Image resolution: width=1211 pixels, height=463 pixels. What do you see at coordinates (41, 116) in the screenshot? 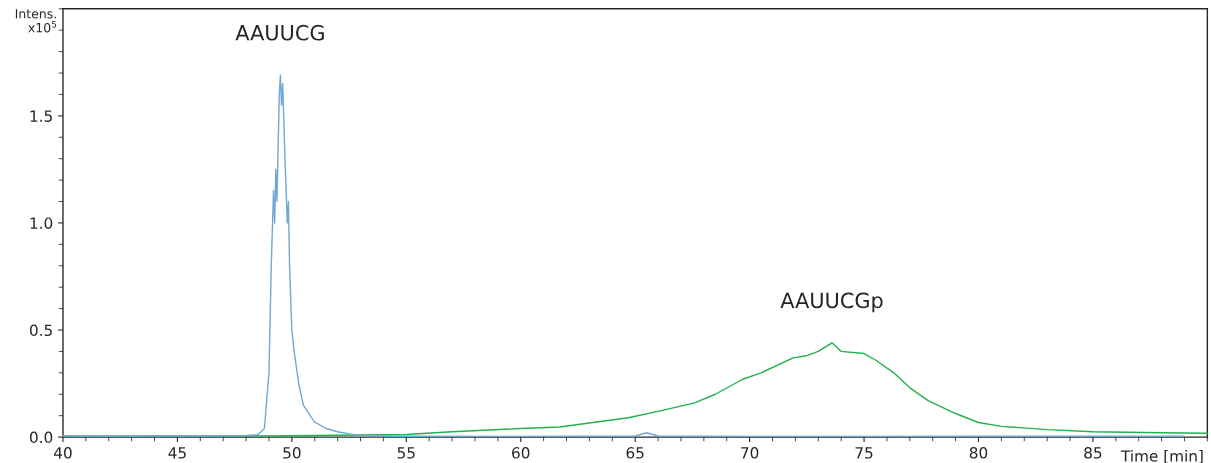
I see `y-tick-label: 1.5` at bounding box center [41, 116].